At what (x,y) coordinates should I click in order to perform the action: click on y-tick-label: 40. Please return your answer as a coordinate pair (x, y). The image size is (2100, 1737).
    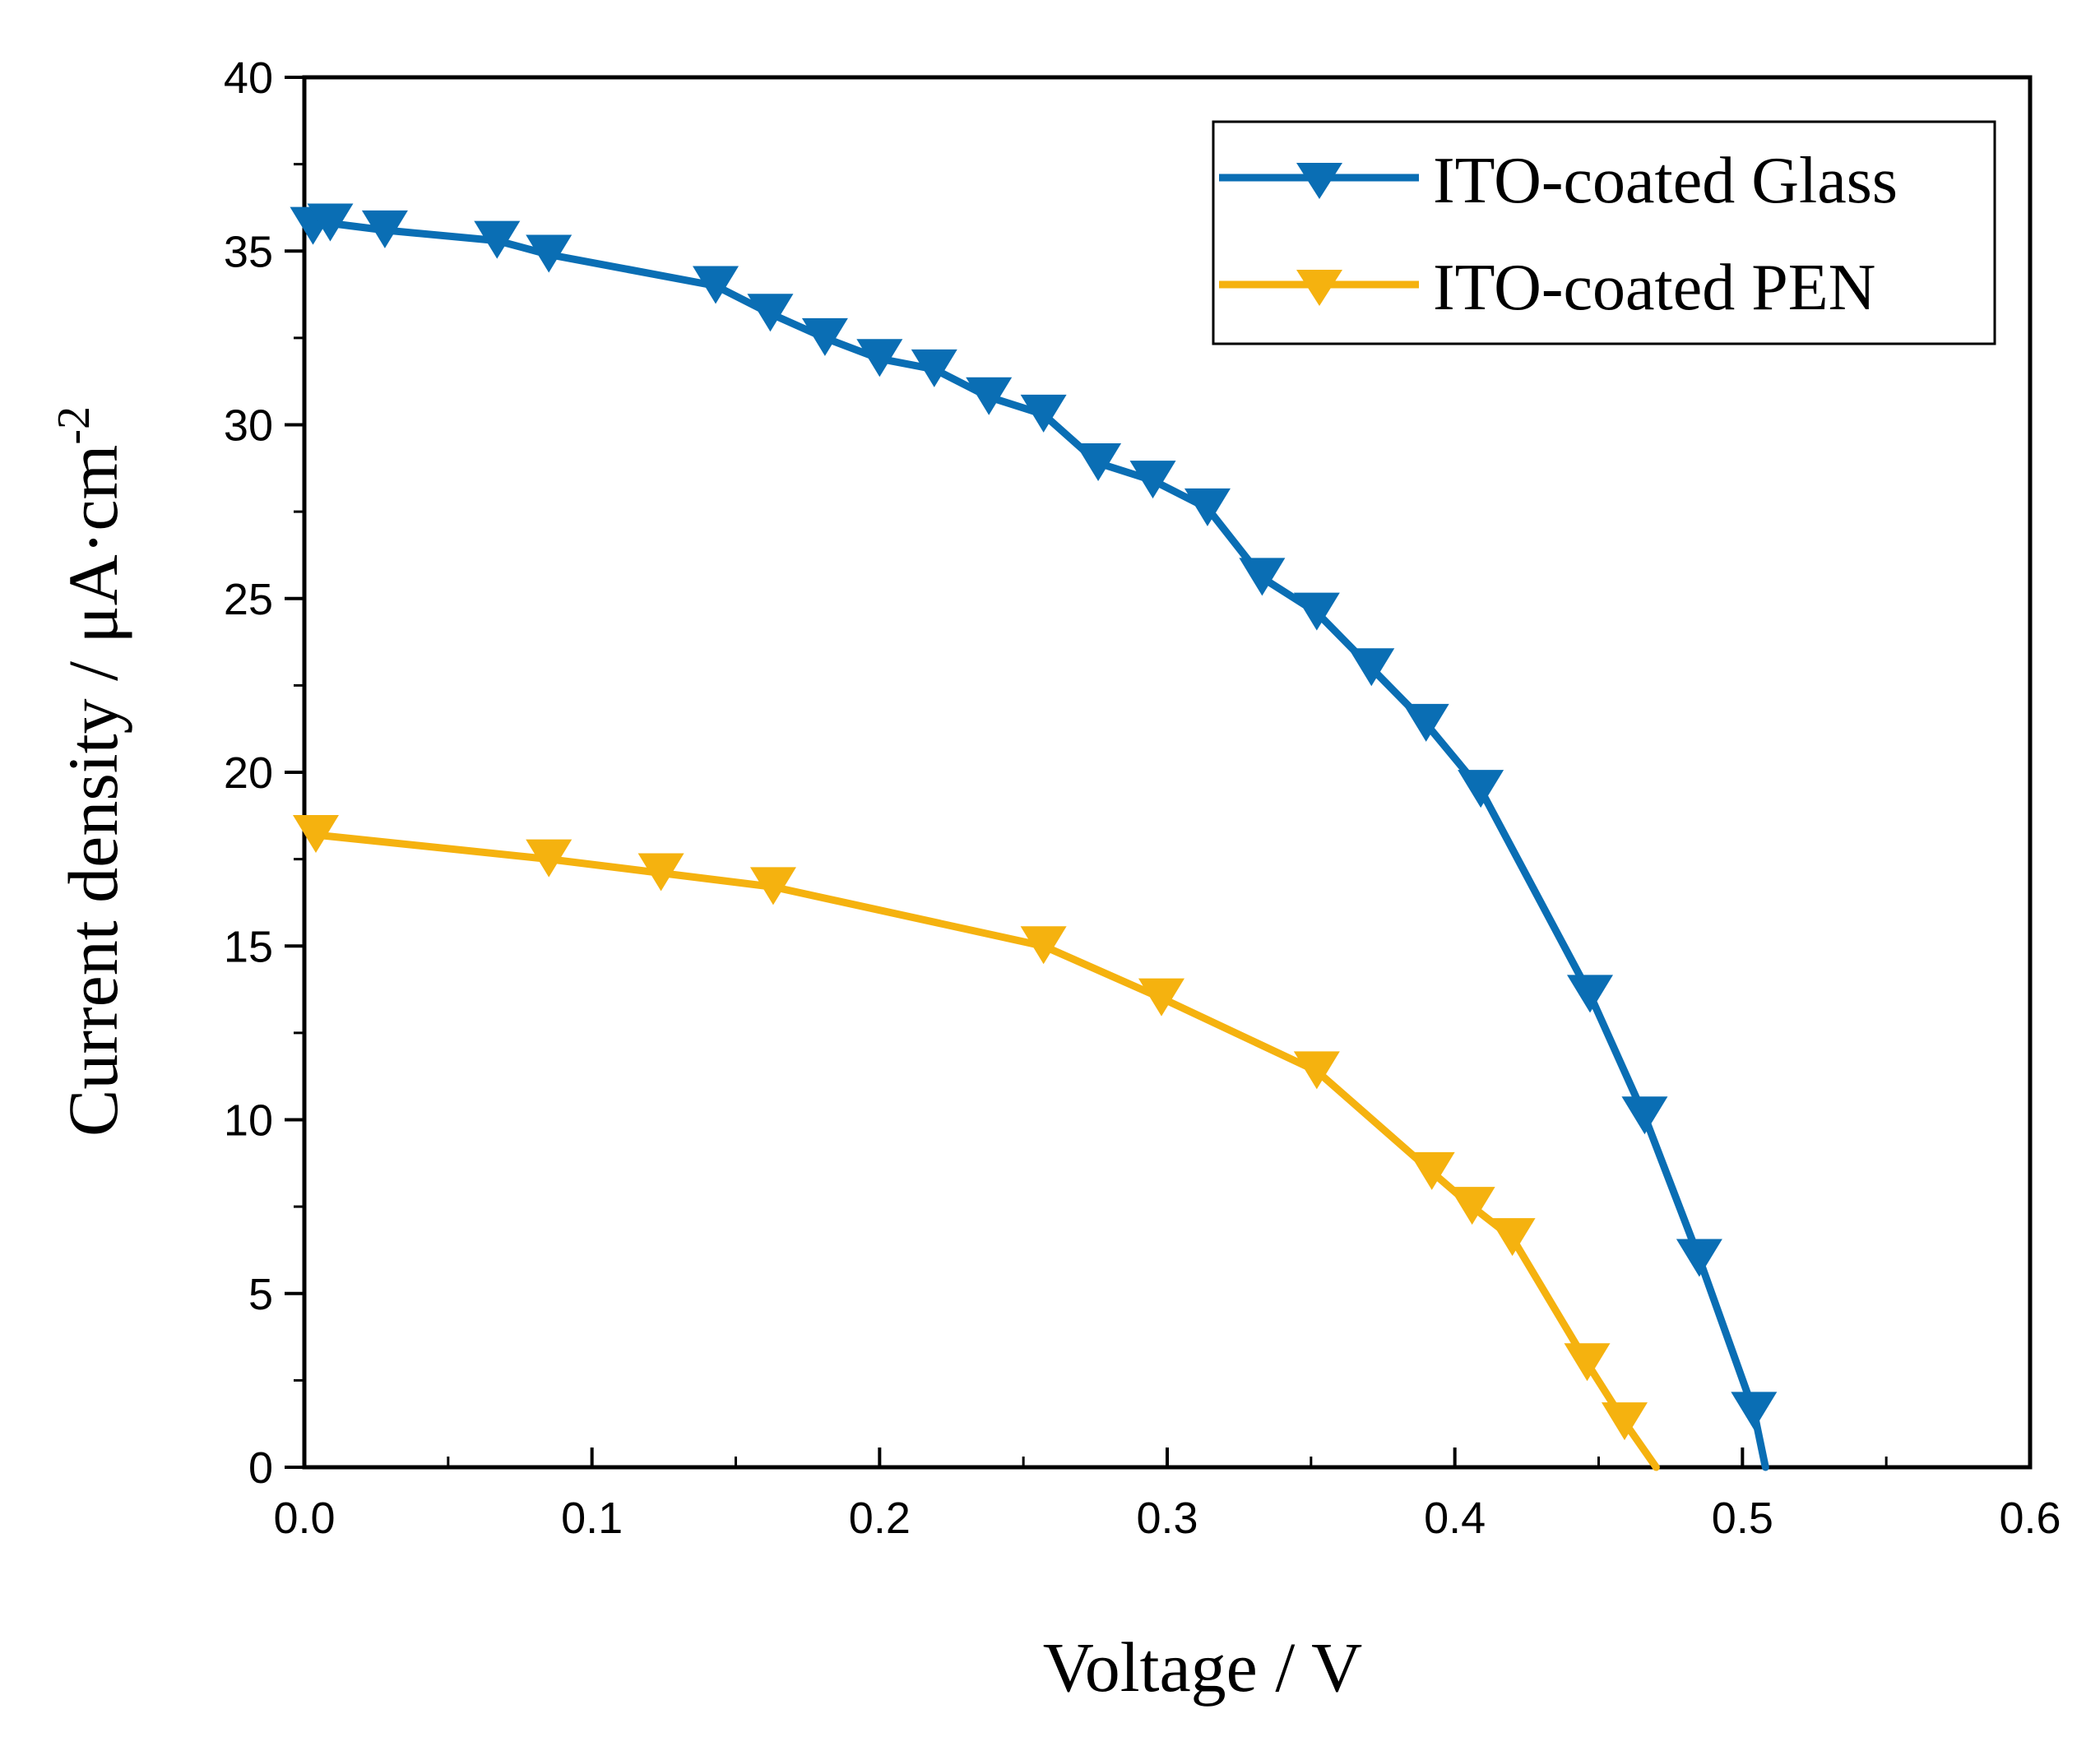
    Looking at the image, I should click on (249, 78).